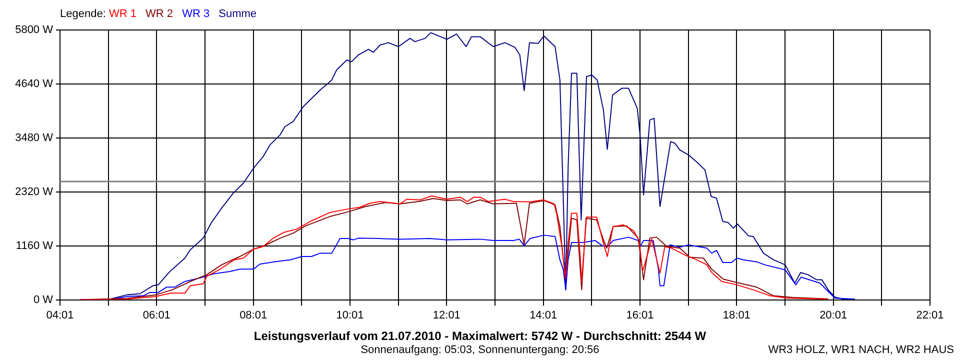 The image size is (960, 360). Describe the element at coordinates (834, 315) in the screenshot. I see `x-tick-label: 20:01` at that location.